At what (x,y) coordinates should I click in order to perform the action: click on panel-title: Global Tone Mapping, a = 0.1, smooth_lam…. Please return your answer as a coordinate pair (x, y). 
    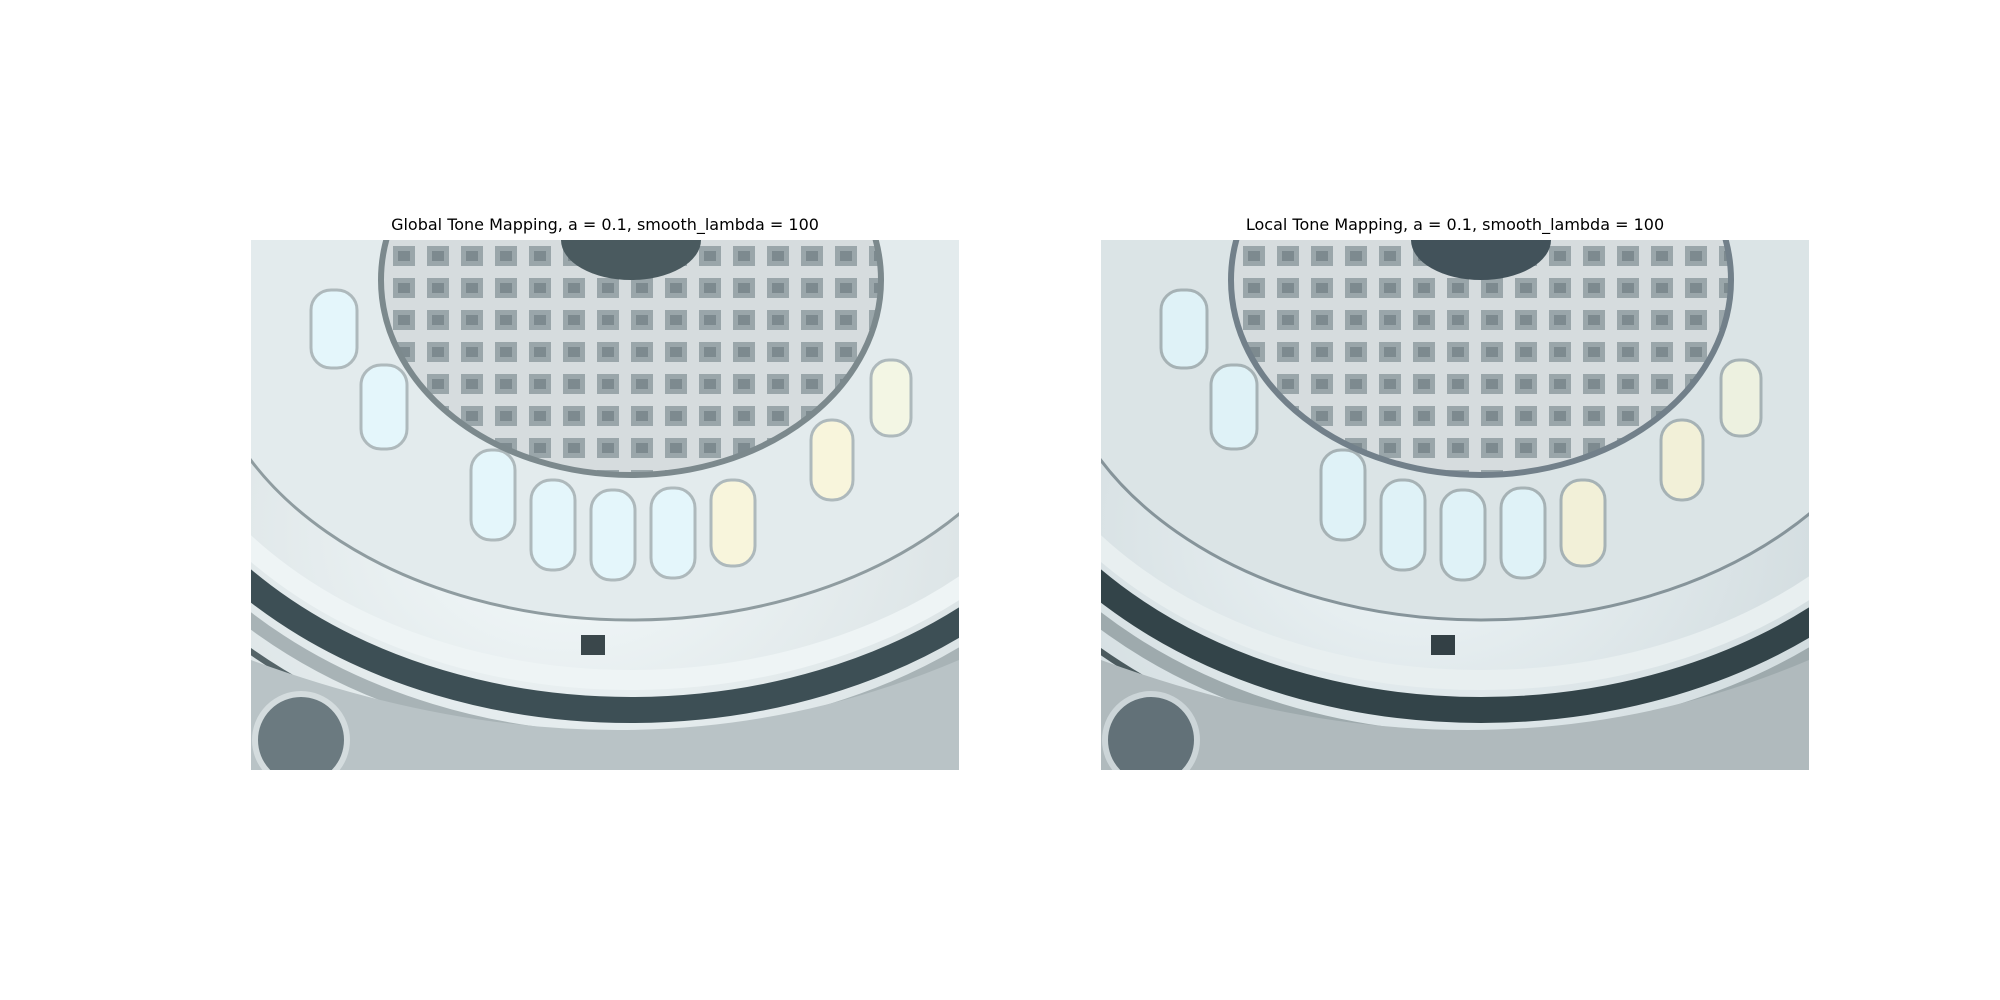
    Looking at the image, I should click on (605, 224).